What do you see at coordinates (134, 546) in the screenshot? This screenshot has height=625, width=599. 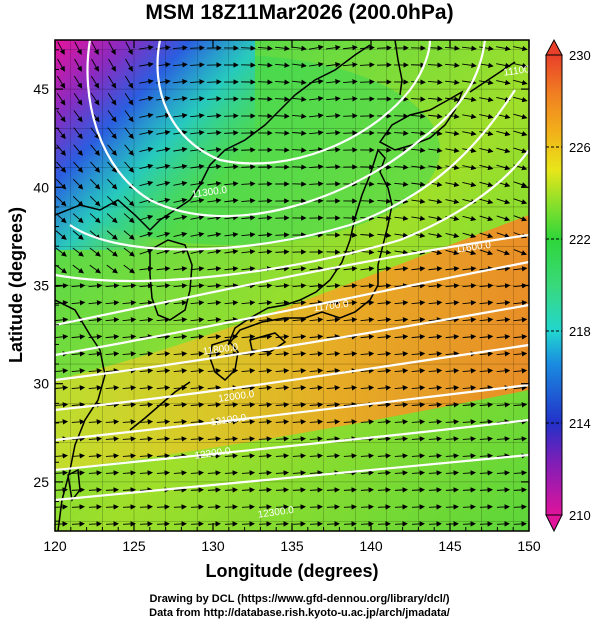 I see `x-tick-label: 125` at bounding box center [134, 546].